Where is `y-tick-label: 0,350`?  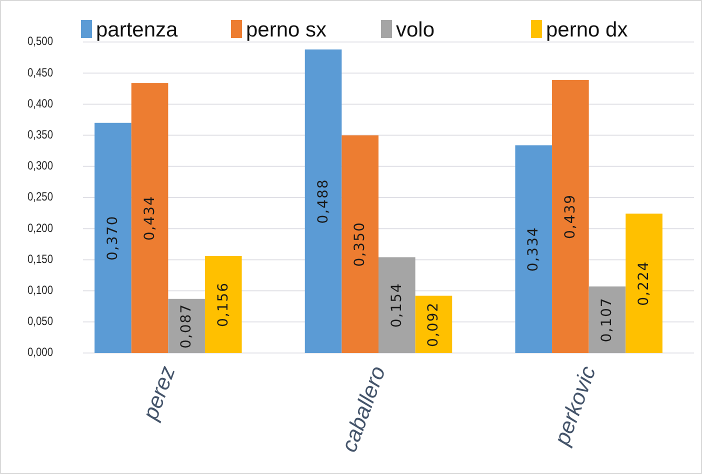
y-tick-label: 0,350 is located at coordinates (40, 135).